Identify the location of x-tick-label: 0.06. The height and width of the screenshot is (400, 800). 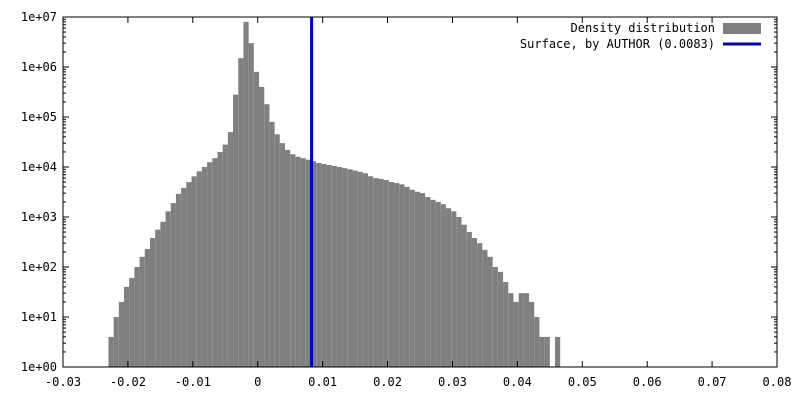
(647, 382).